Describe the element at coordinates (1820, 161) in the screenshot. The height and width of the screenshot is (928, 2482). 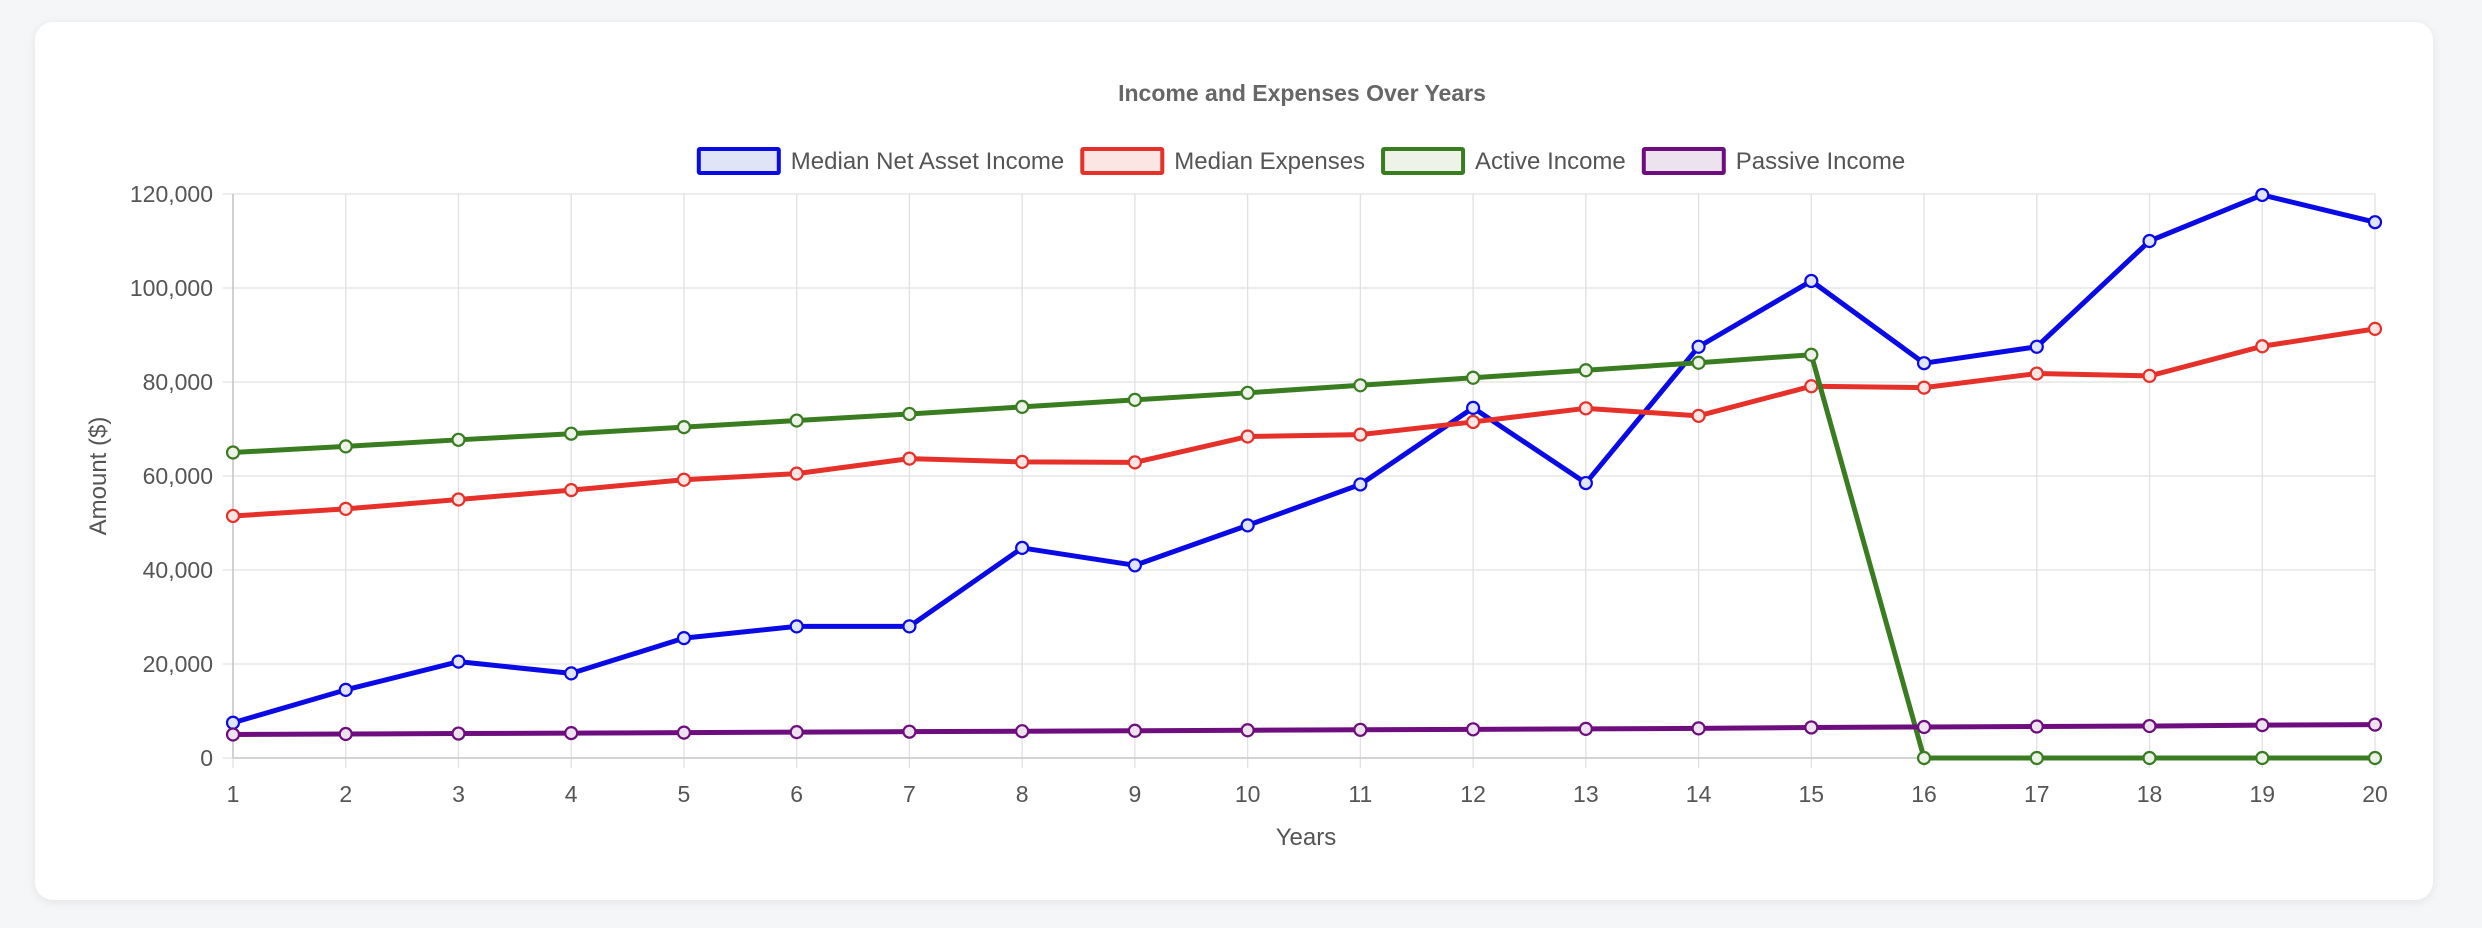
I see `legend-label: Passive Income` at that location.